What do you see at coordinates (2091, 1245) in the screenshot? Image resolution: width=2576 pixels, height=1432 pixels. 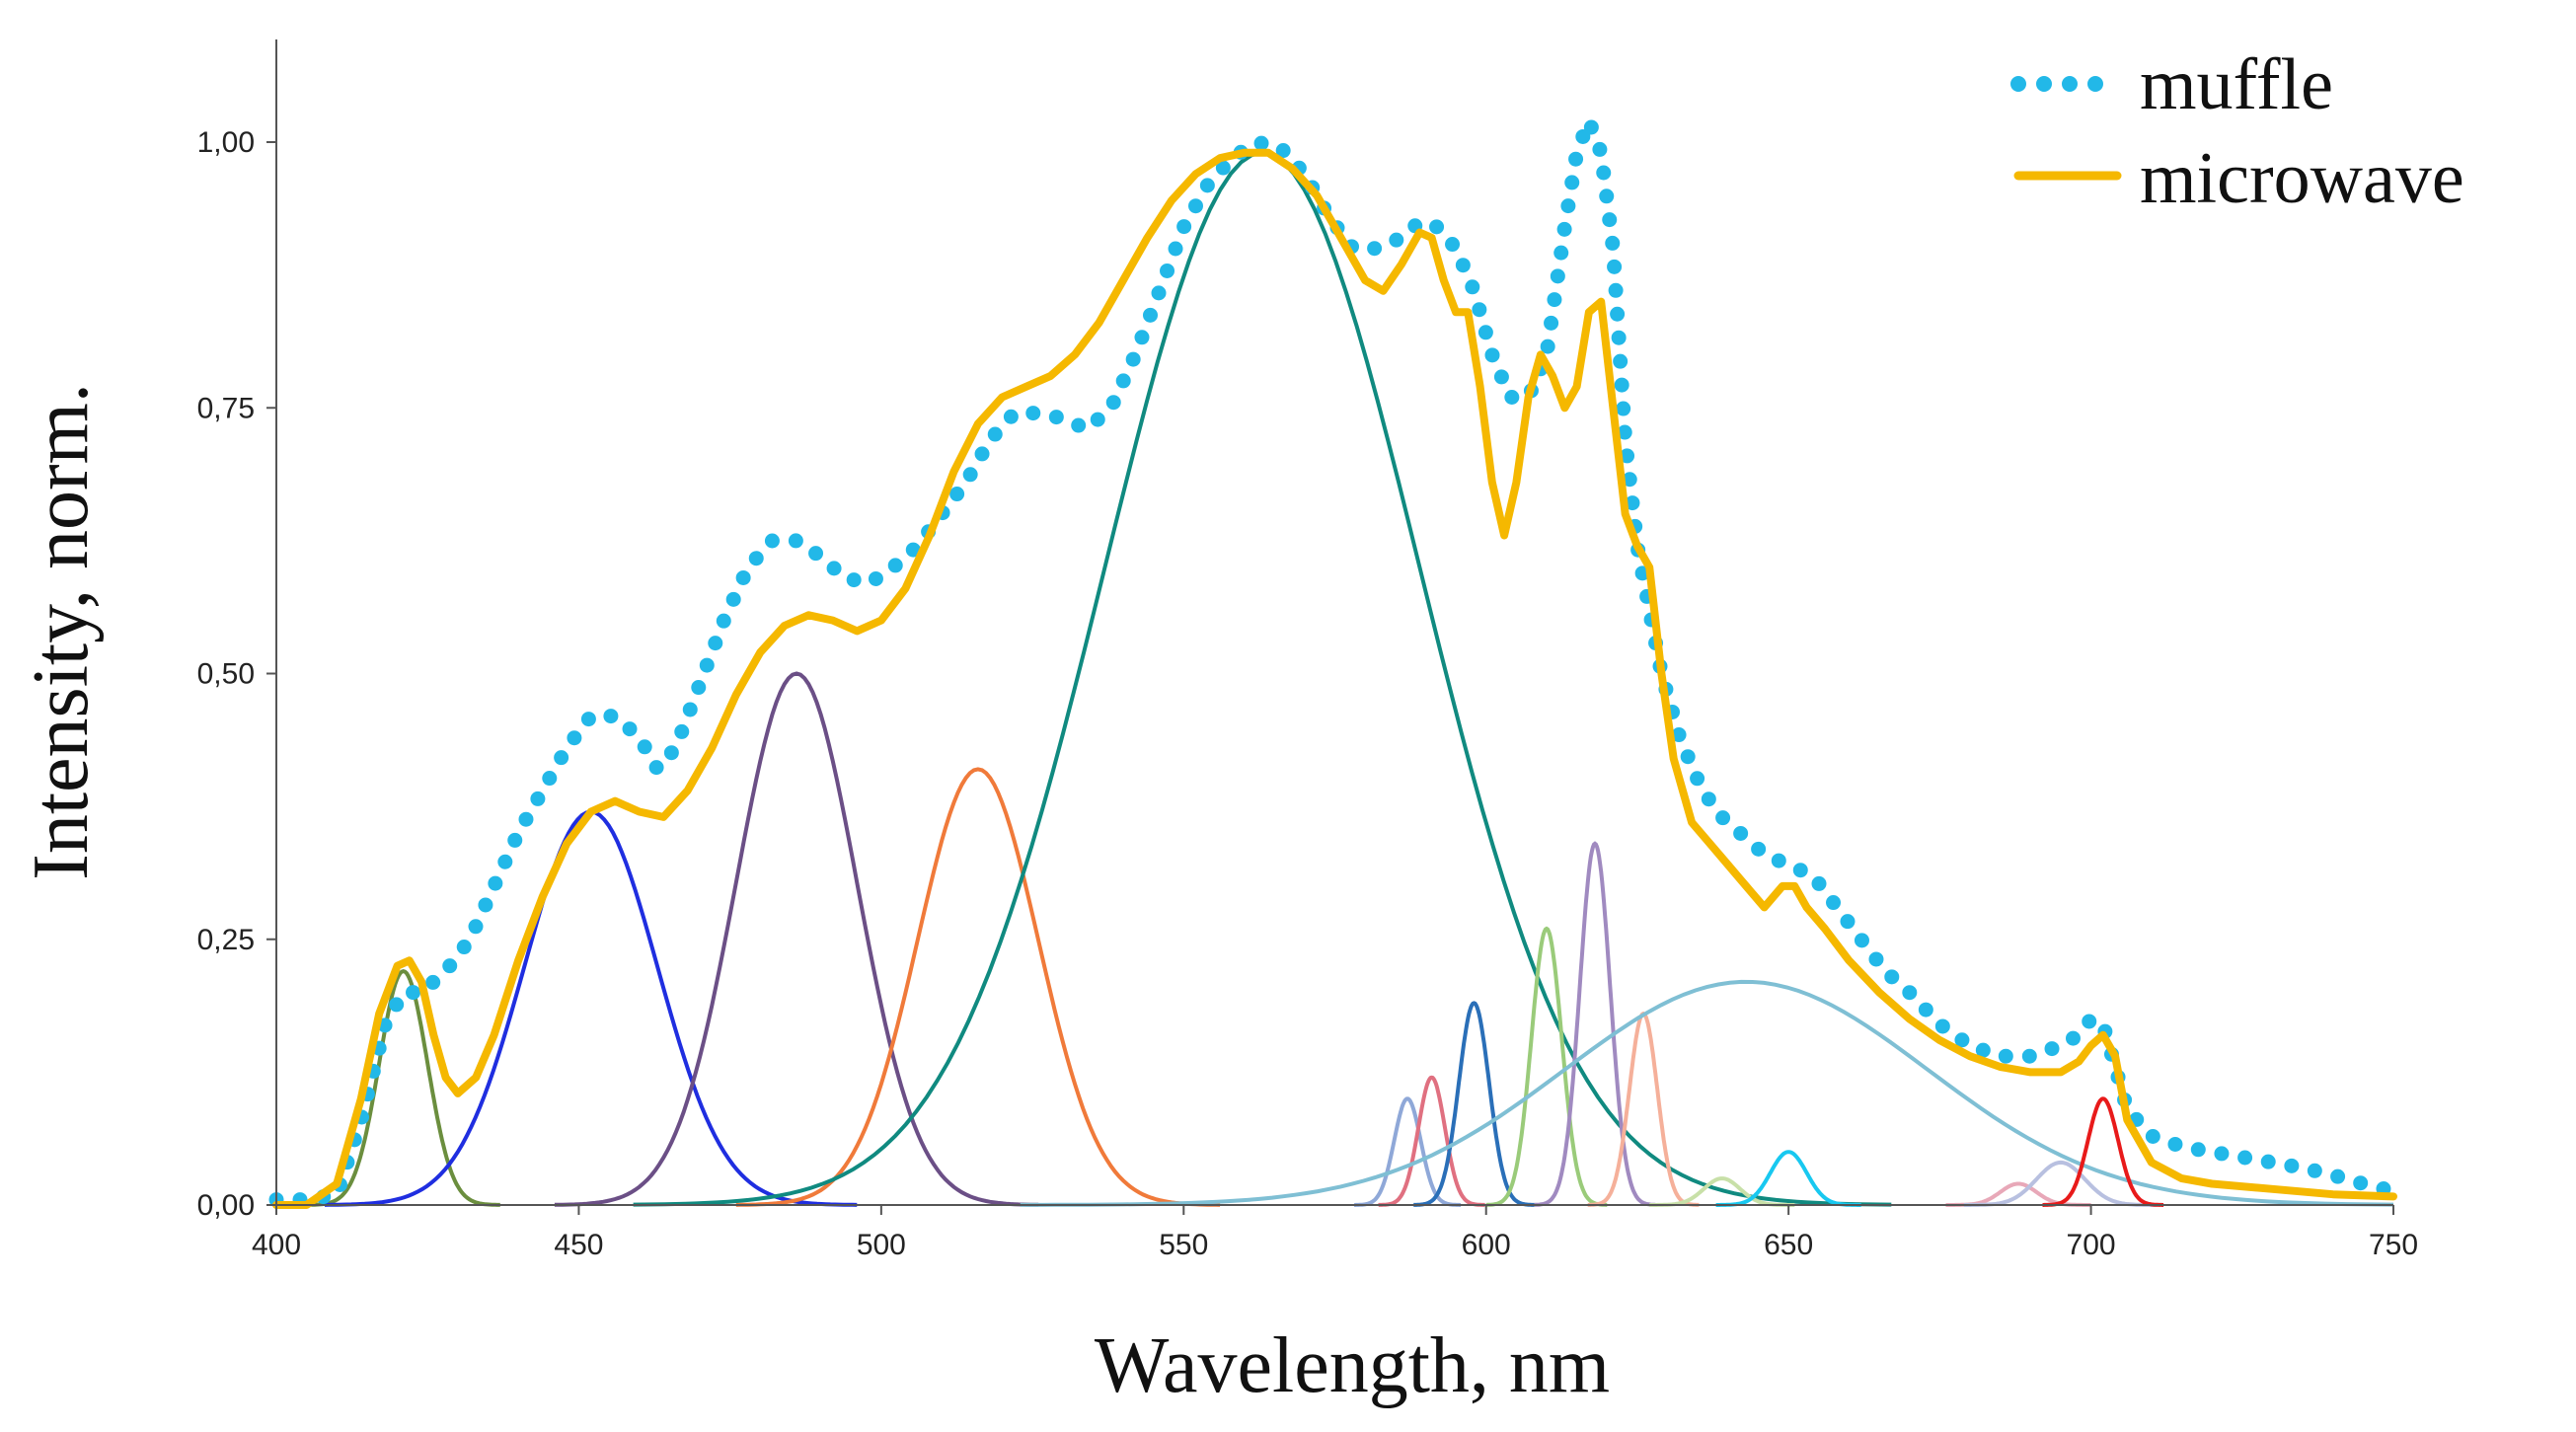 I see `x-tick-label: 700` at bounding box center [2091, 1245].